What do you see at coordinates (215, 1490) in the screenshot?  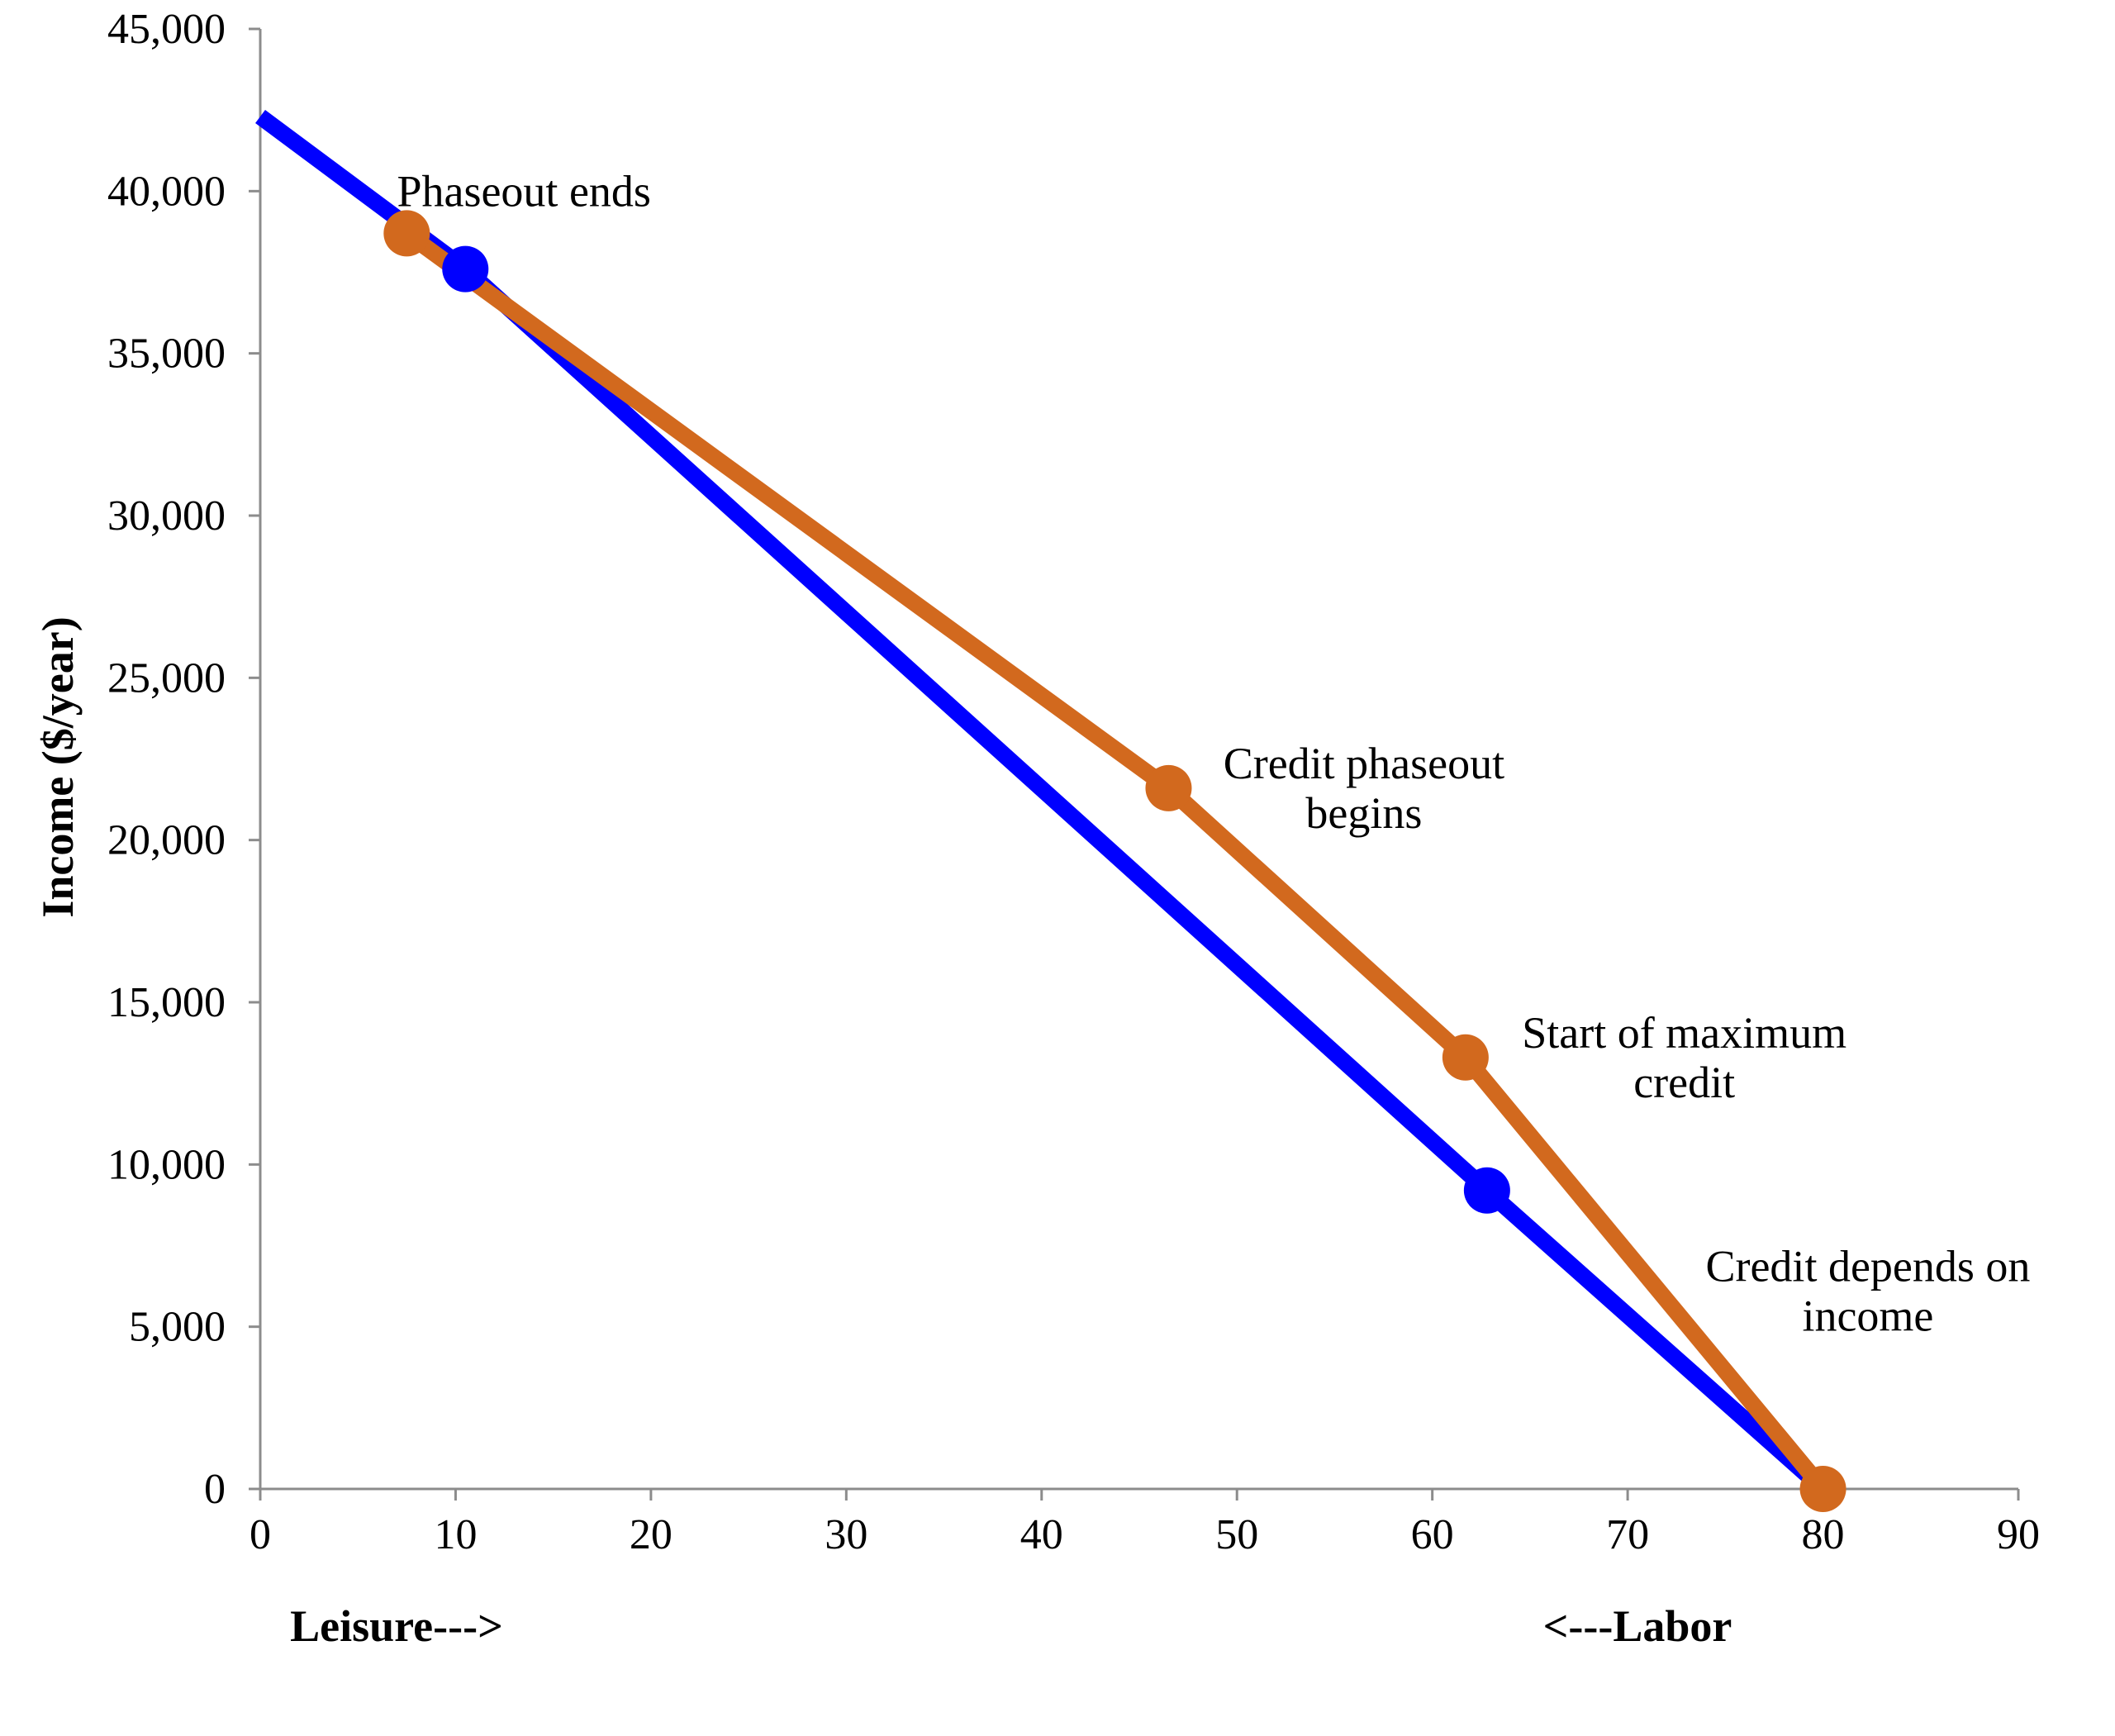 I see `y-tick-label: 0` at bounding box center [215, 1490].